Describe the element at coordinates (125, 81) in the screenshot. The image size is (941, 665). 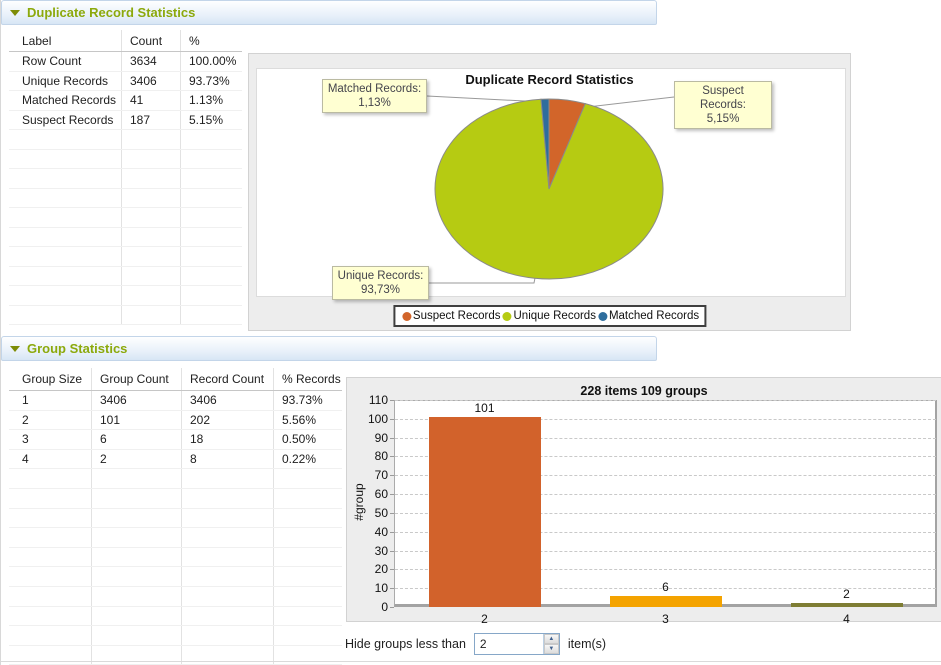
I see `table-row: Unique Records 3406 93.73%` at that location.